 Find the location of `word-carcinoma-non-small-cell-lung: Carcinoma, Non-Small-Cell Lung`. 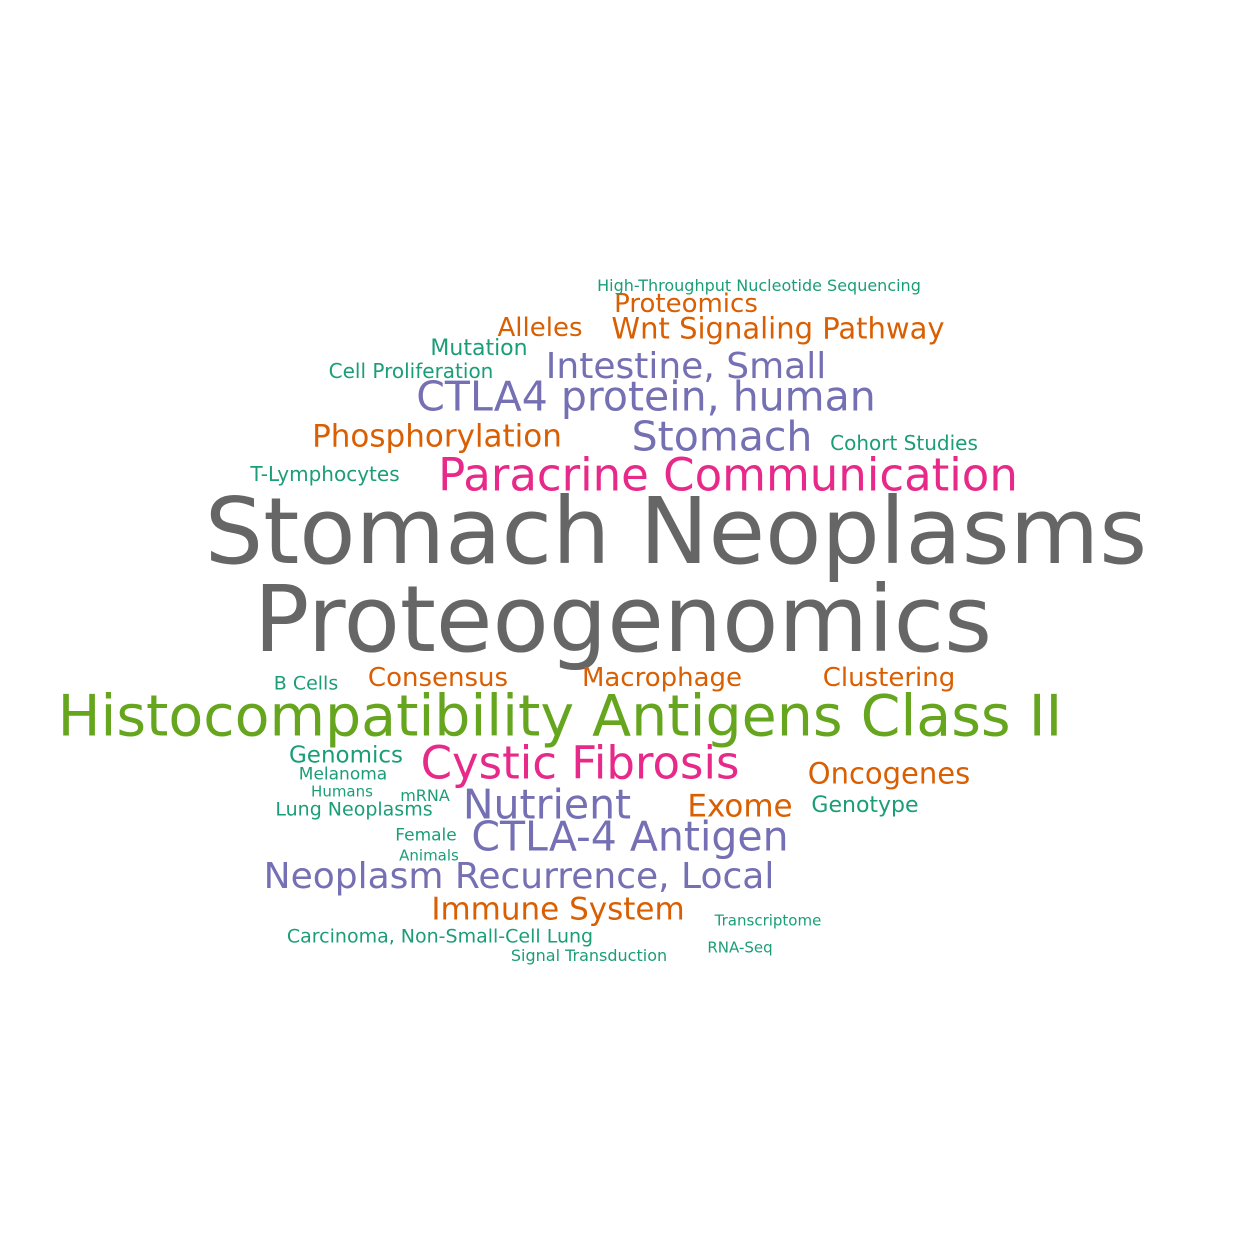

word-carcinoma-non-small-cell-lung: Carcinoma, Non-Small-Cell Lung is located at coordinates (440, 936).